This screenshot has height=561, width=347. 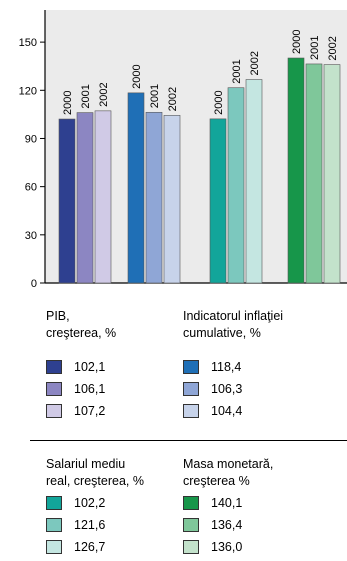 What do you see at coordinates (128, 525) in the screenshot?
I see `legend-item: 121,6` at bounding box center [128, 525].